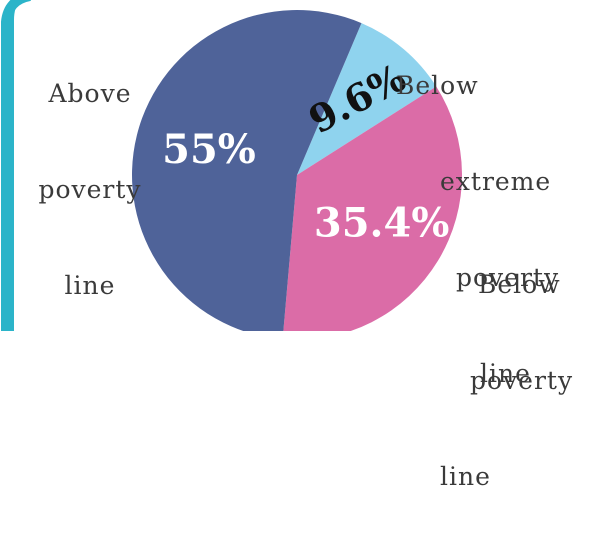  I want to click on label-below-line2: poverty, so click(522, 380).